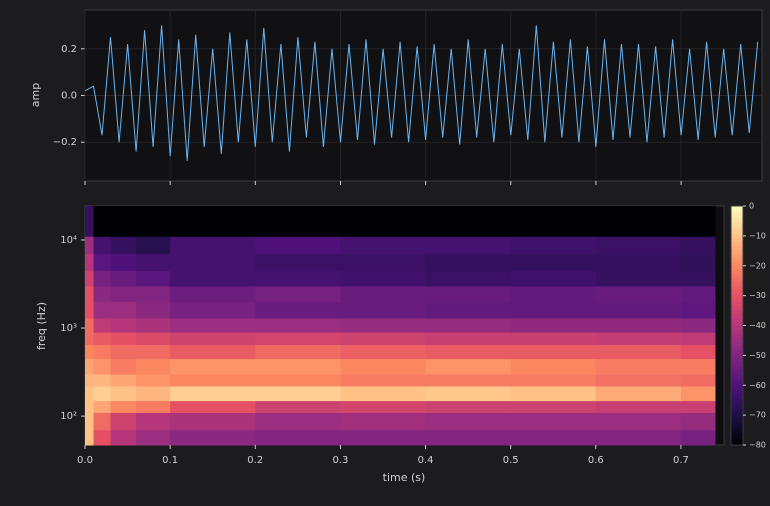 The height and width of the screenshot is (506, 770). I want to click on y-tick-label: 10³, so click(68, 328).